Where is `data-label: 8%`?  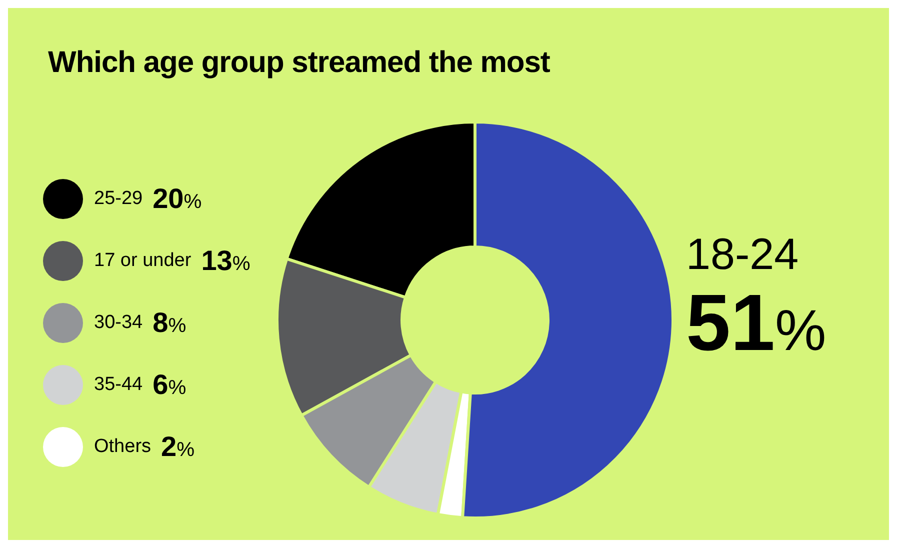 data-label: 8% is located at coordinates (169, 322).